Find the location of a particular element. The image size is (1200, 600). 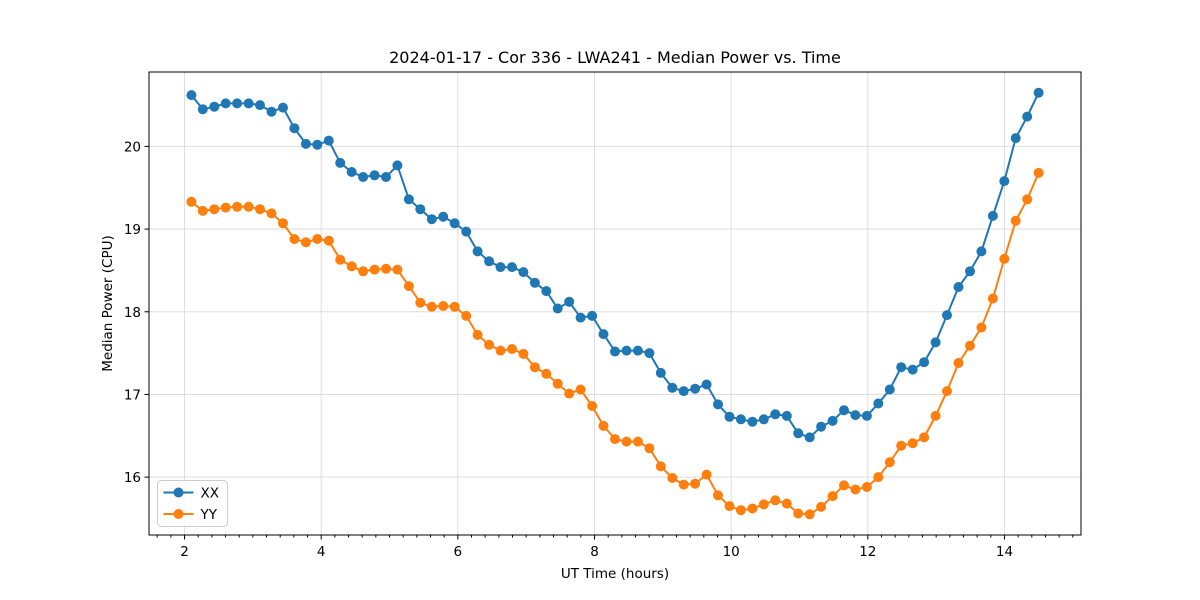

y-tick-label: 16 is located at coordinates (132, 478).